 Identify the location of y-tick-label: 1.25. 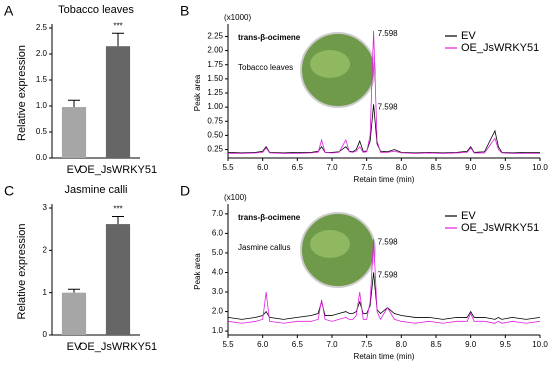
(215, 92).